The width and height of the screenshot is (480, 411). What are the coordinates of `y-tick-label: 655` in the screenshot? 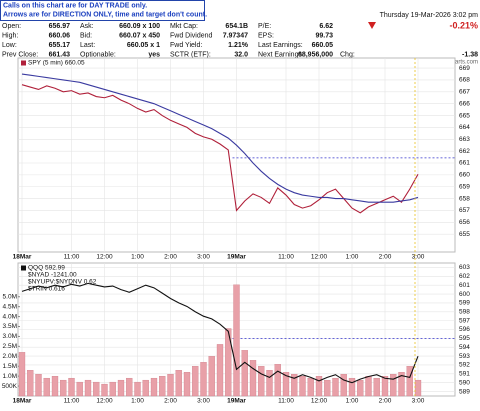 It's located at (464, 234).